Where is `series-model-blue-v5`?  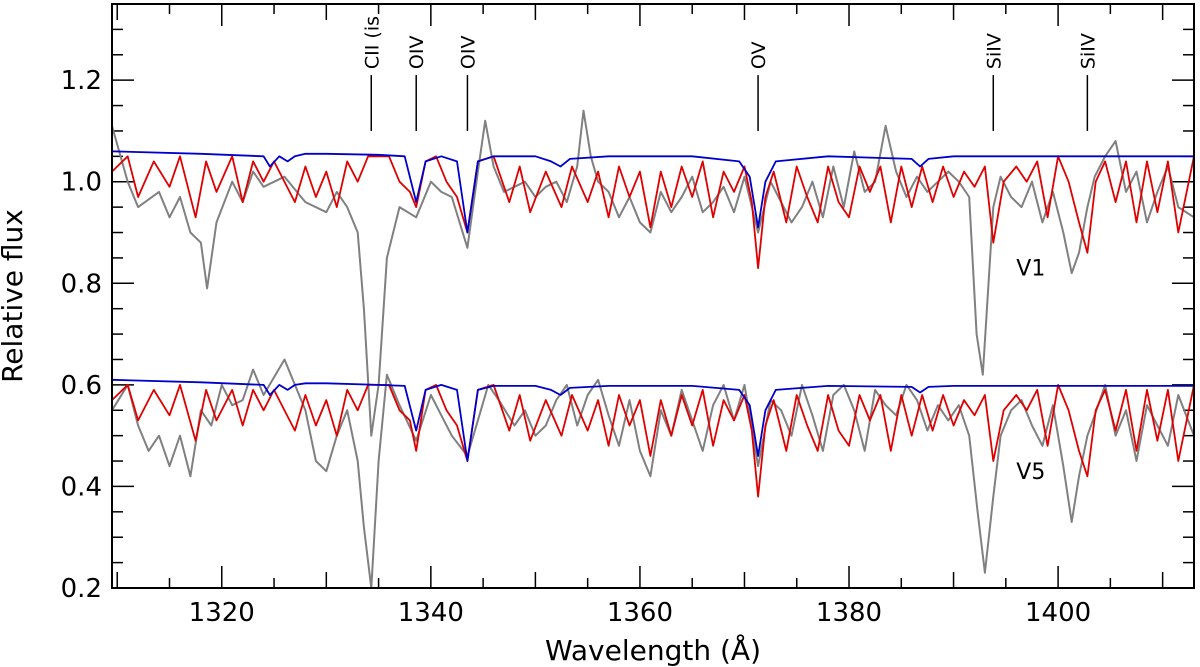 series-model-blue-v5 is located at coordinates (653, 420).